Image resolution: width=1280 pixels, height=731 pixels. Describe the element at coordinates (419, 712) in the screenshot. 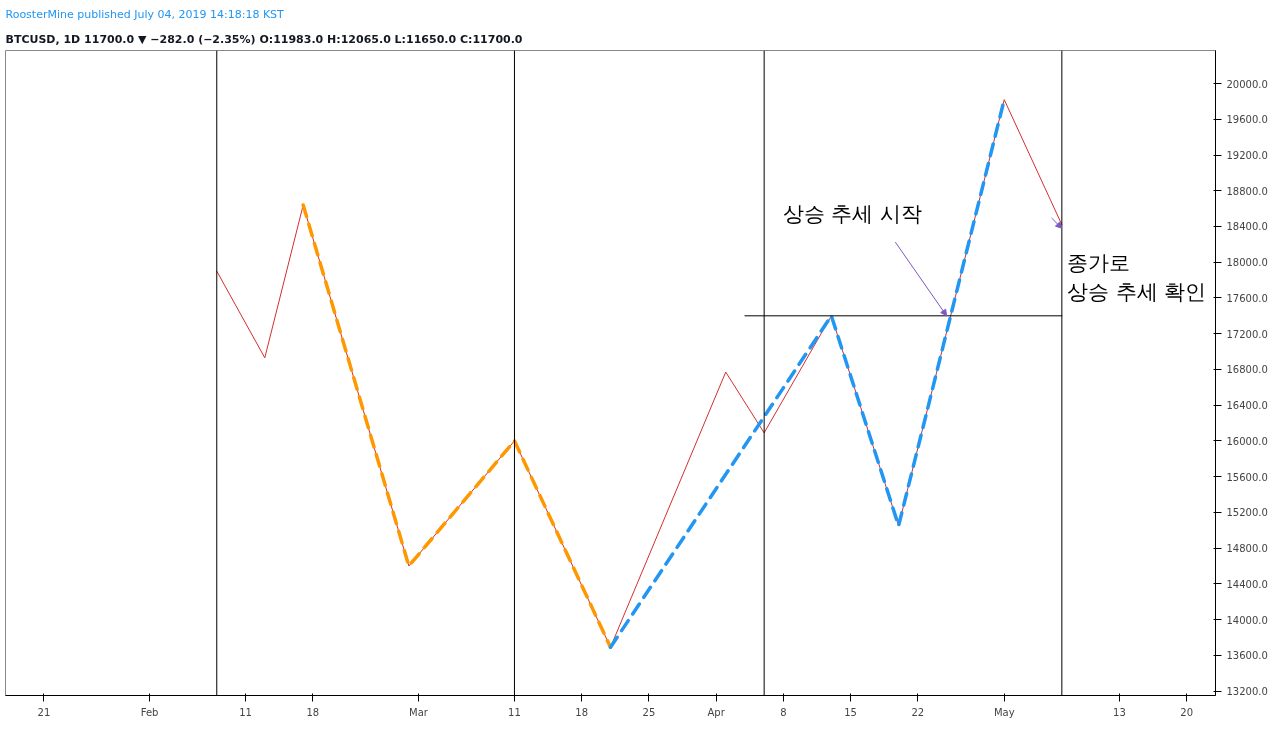

I see `x-tick-label: Mar` at that location.